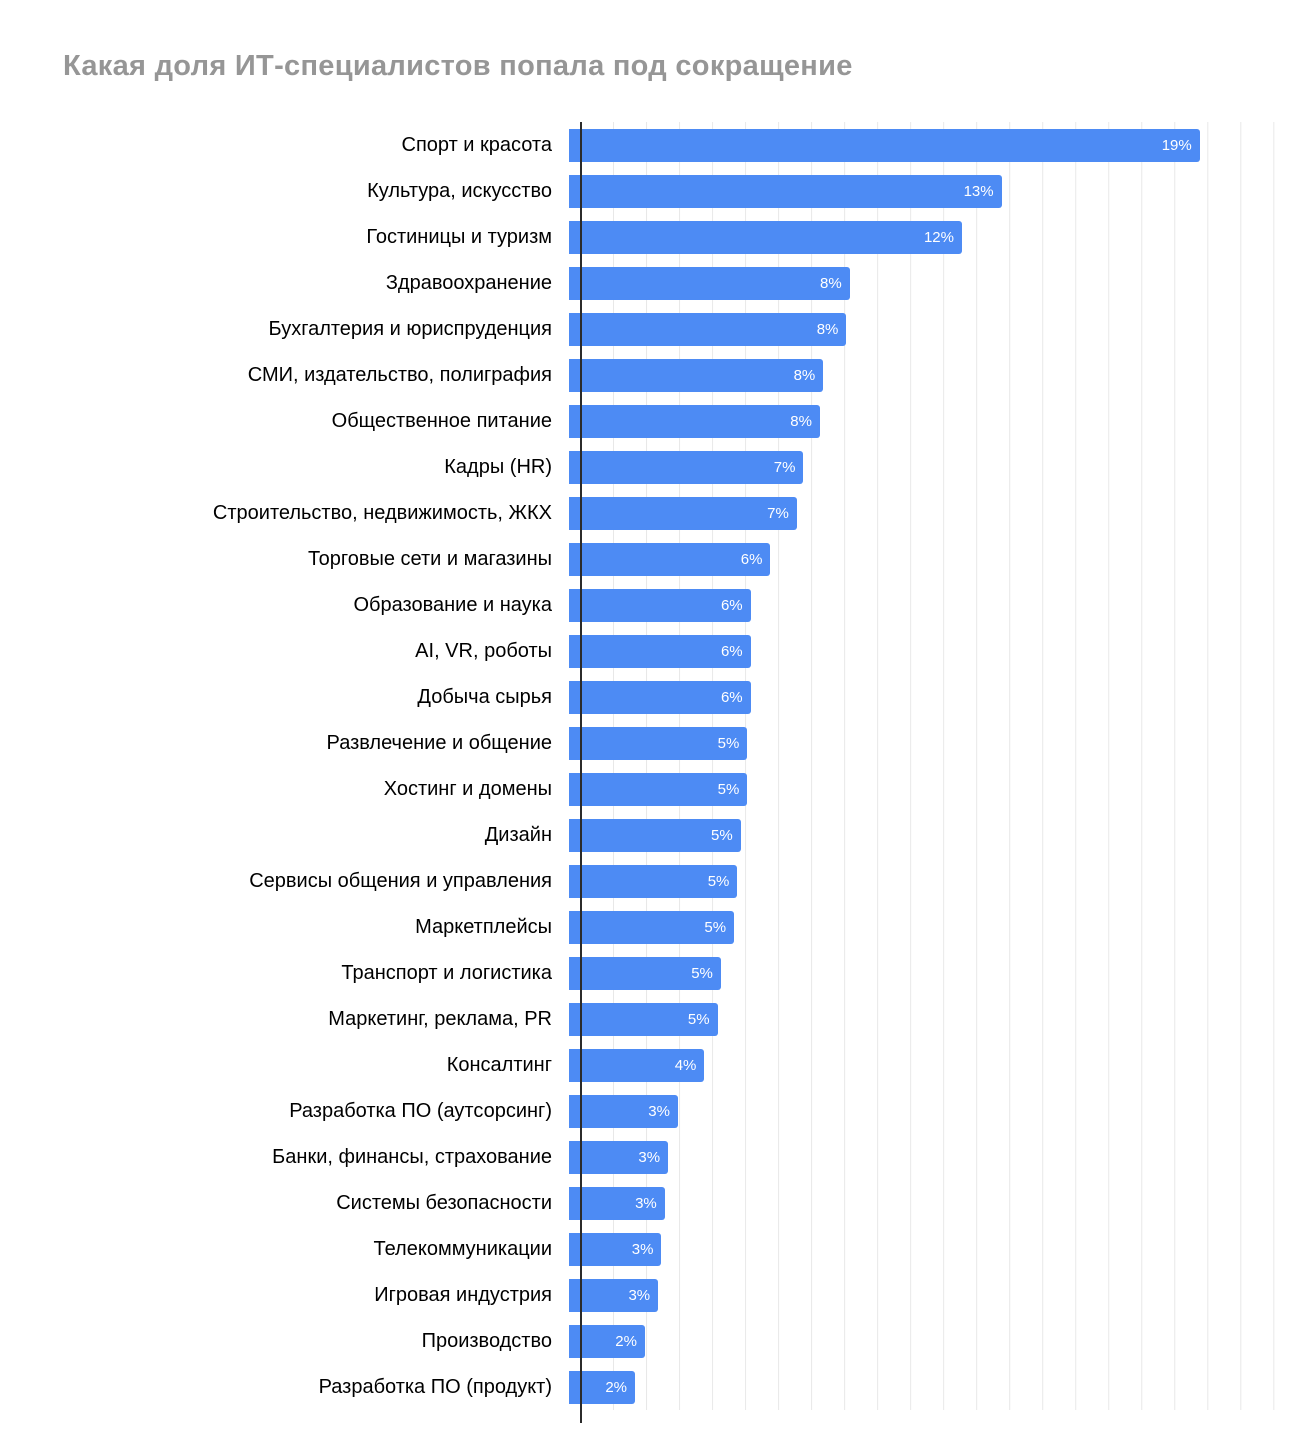 The width and height of the screenshot is (1302, 1456). I want to click on category-label: Образование и наука, so click(452, 604).